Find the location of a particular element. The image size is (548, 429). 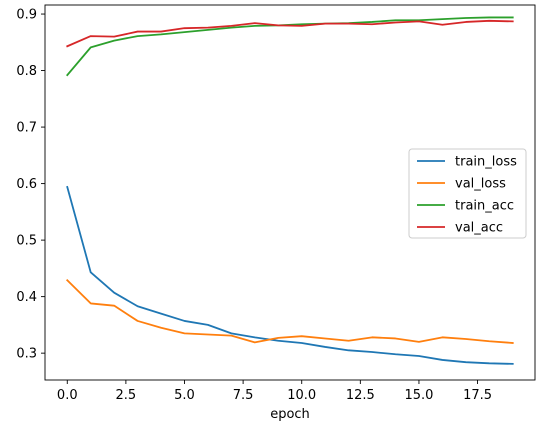

x-tick-label: 10.0 is located at coordinates (301, 395).